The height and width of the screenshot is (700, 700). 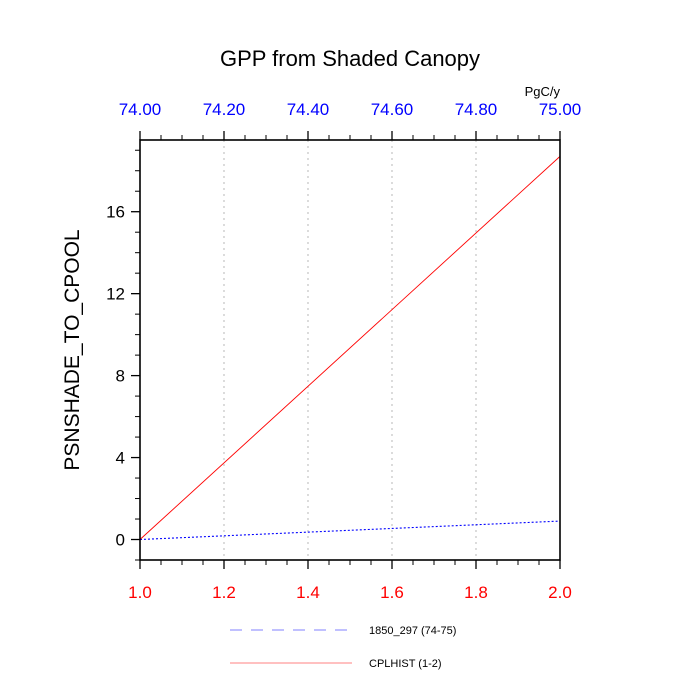 I want to click on y-tick-label: 8, so click(x=120, y=376).